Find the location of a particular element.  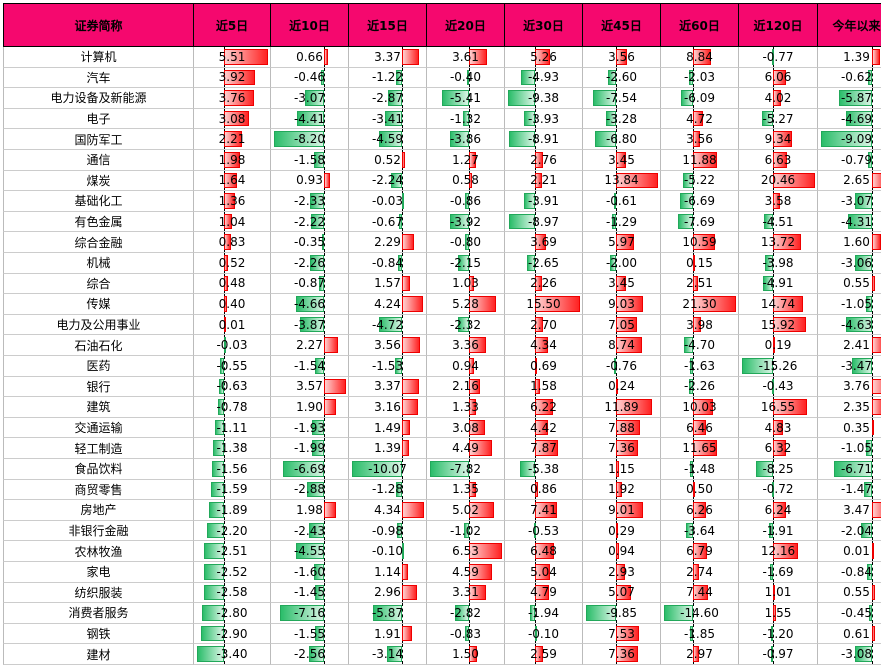

value-text: 11.88 is located at coordinates (699, 159).